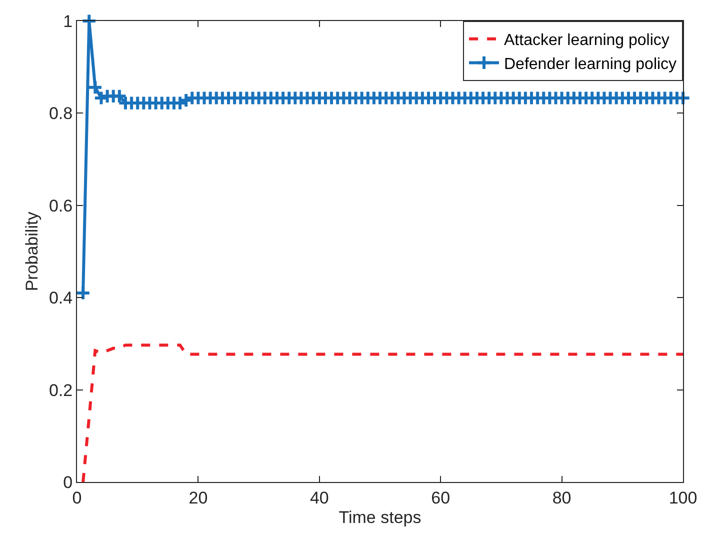 The image size is (709, 542). Describe the element at coordinates (562, 498) in the screenshot. I see `x-tick-label: 80` at that location.